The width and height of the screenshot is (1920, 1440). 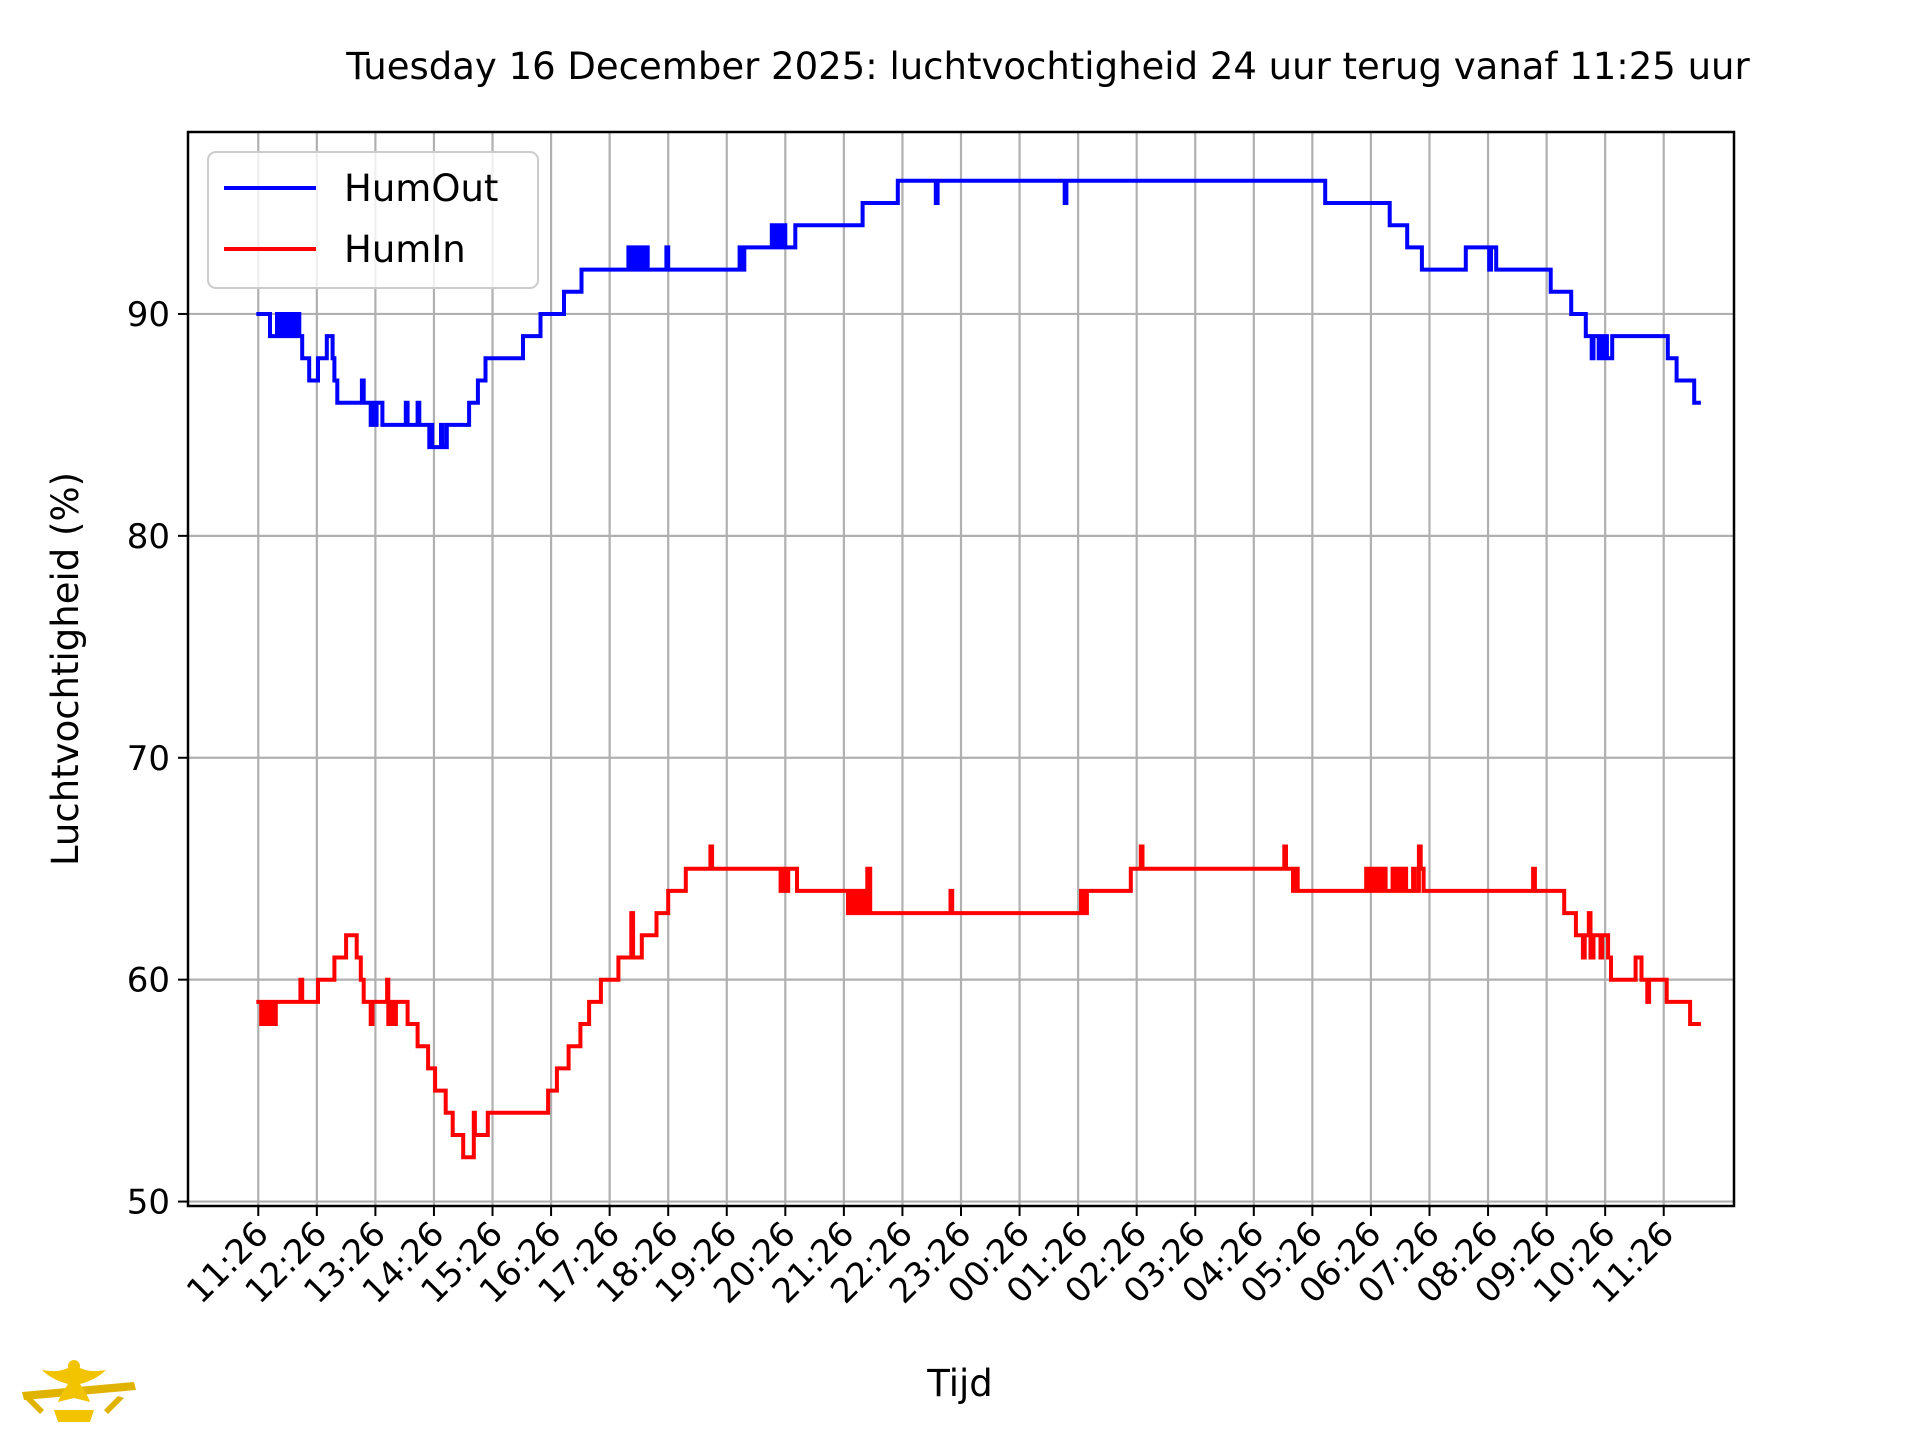 I want to click on series-line-humout, so click(x=978, y=314).